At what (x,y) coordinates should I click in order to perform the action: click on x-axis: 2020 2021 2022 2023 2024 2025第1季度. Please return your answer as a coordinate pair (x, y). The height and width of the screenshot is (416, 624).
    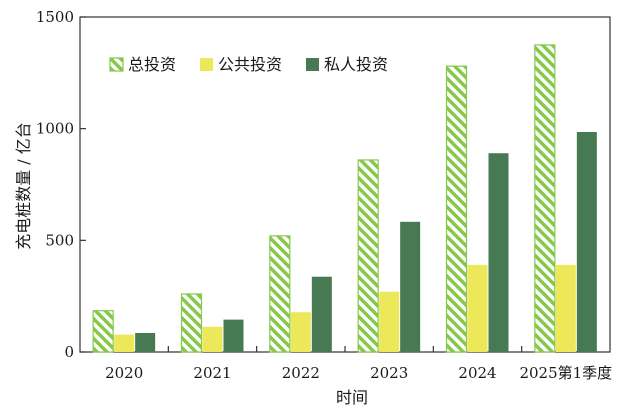
    Looking at the image, I should click on (358, 364).